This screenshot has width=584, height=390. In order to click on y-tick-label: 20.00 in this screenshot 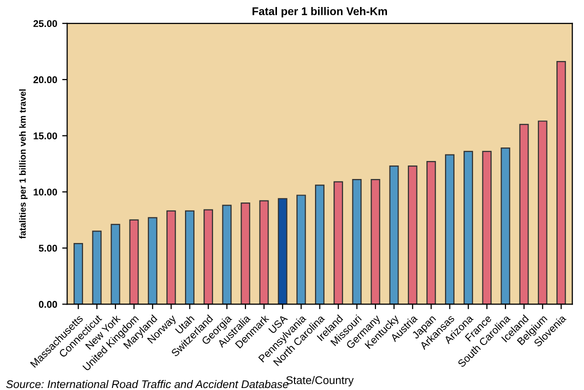, I will do `click(45, 80)`.